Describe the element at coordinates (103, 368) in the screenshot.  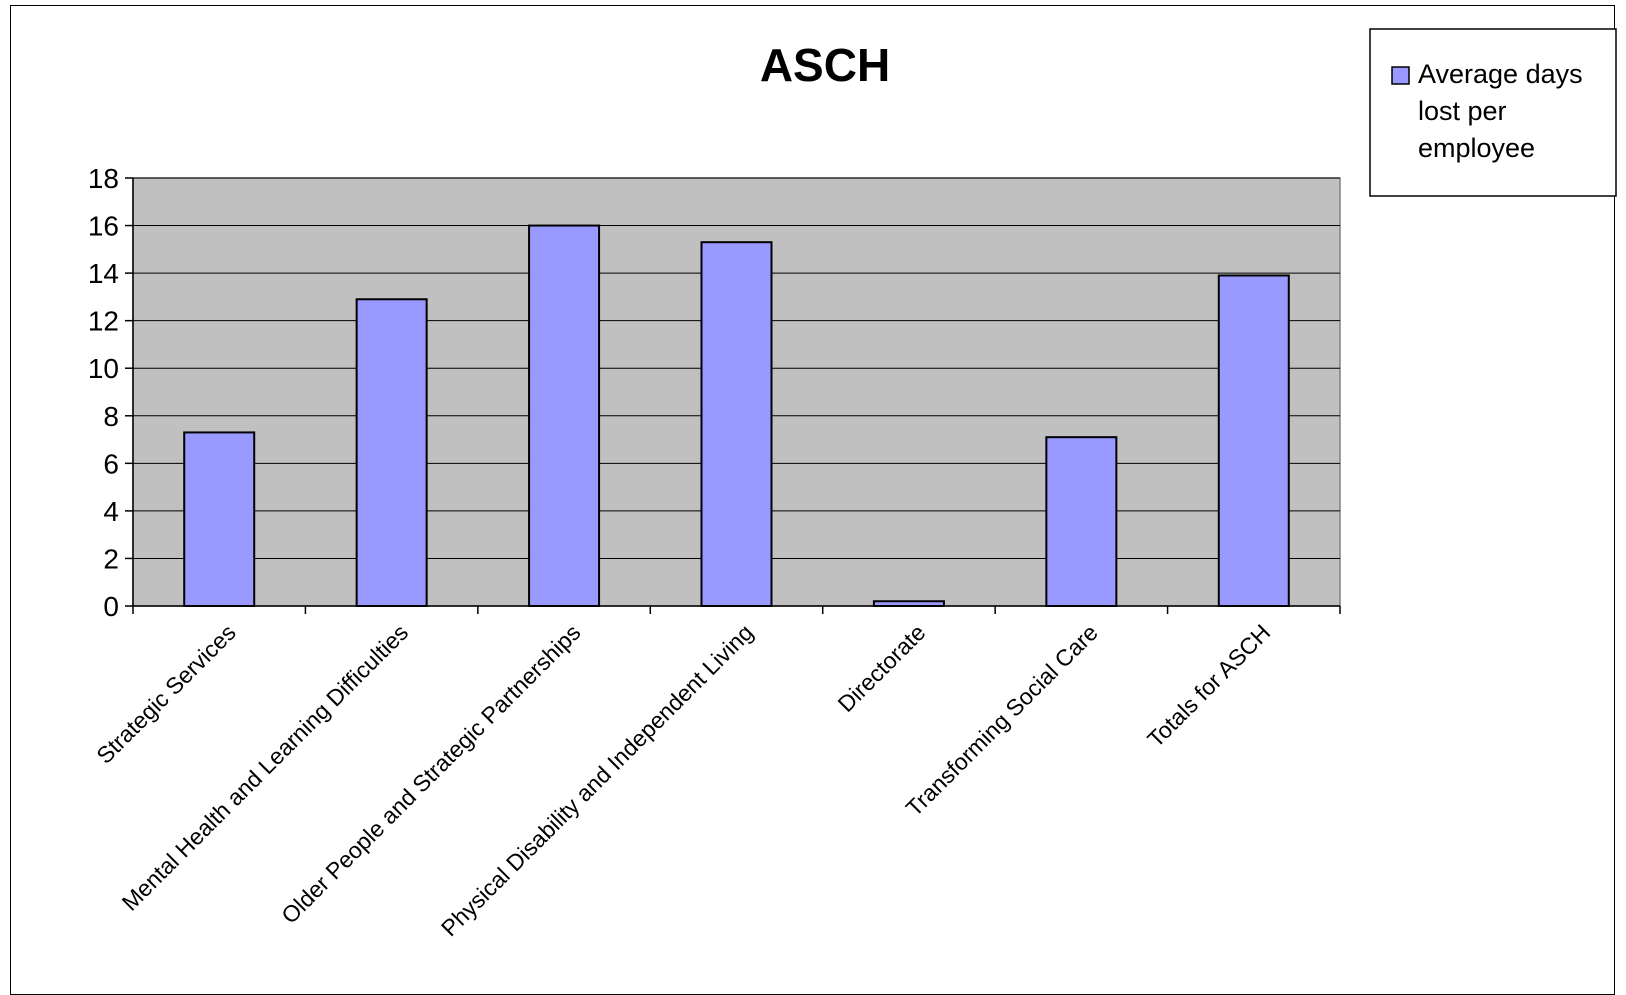
I see `y-tick-label: 10` at that location.